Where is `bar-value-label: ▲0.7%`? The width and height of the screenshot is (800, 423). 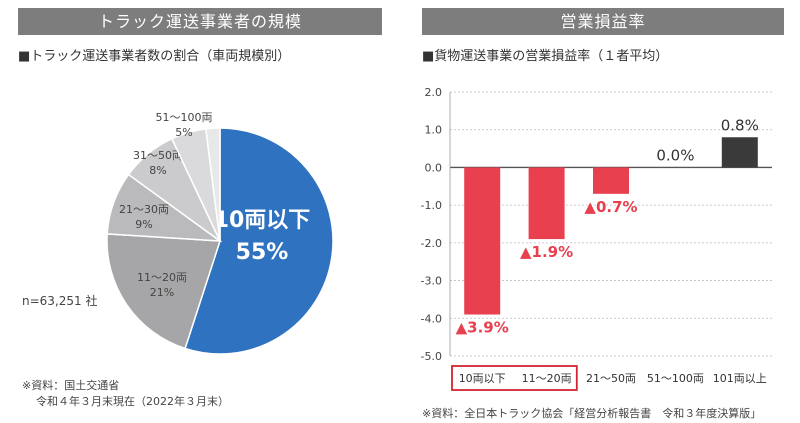 bar-value-label: ▲0.7% is located at coordinates (610, 207).